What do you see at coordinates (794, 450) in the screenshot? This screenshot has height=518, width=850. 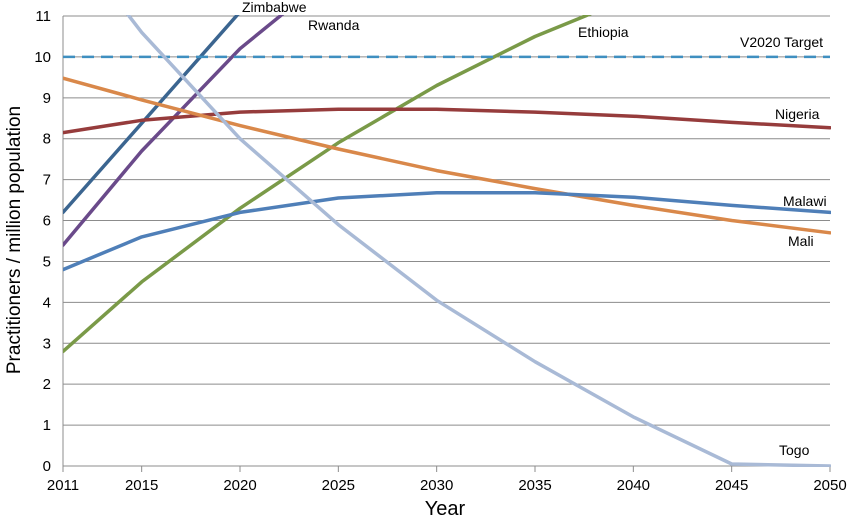 I see `series-label-togo: Togo` at bounding box center [794, 450].